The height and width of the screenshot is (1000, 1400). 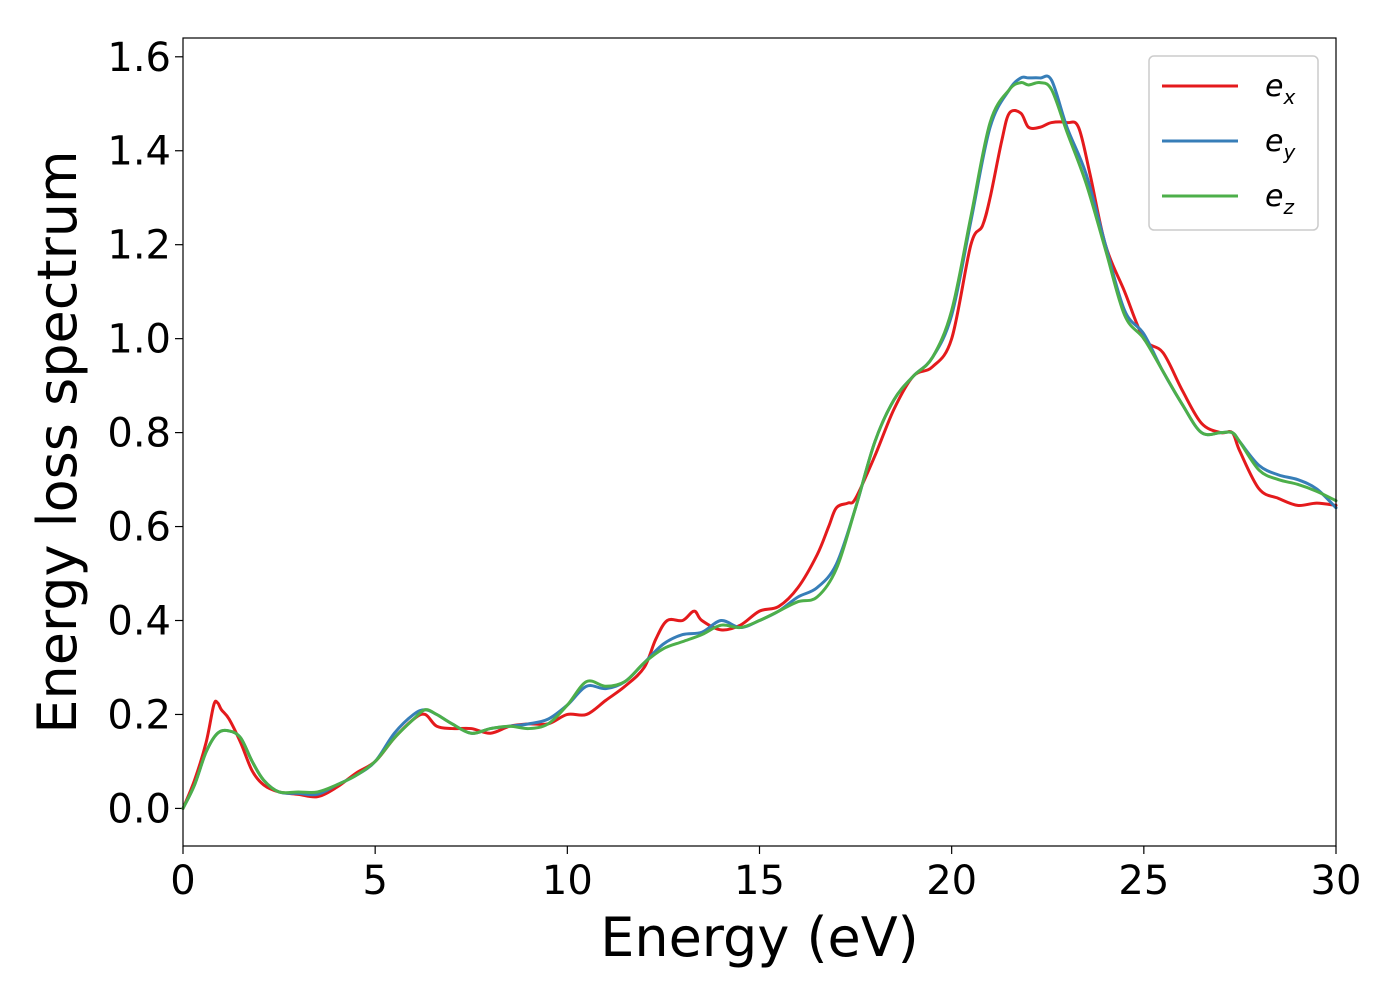 I want to click on x-tick-label: 0, so click(x=182, y=881).